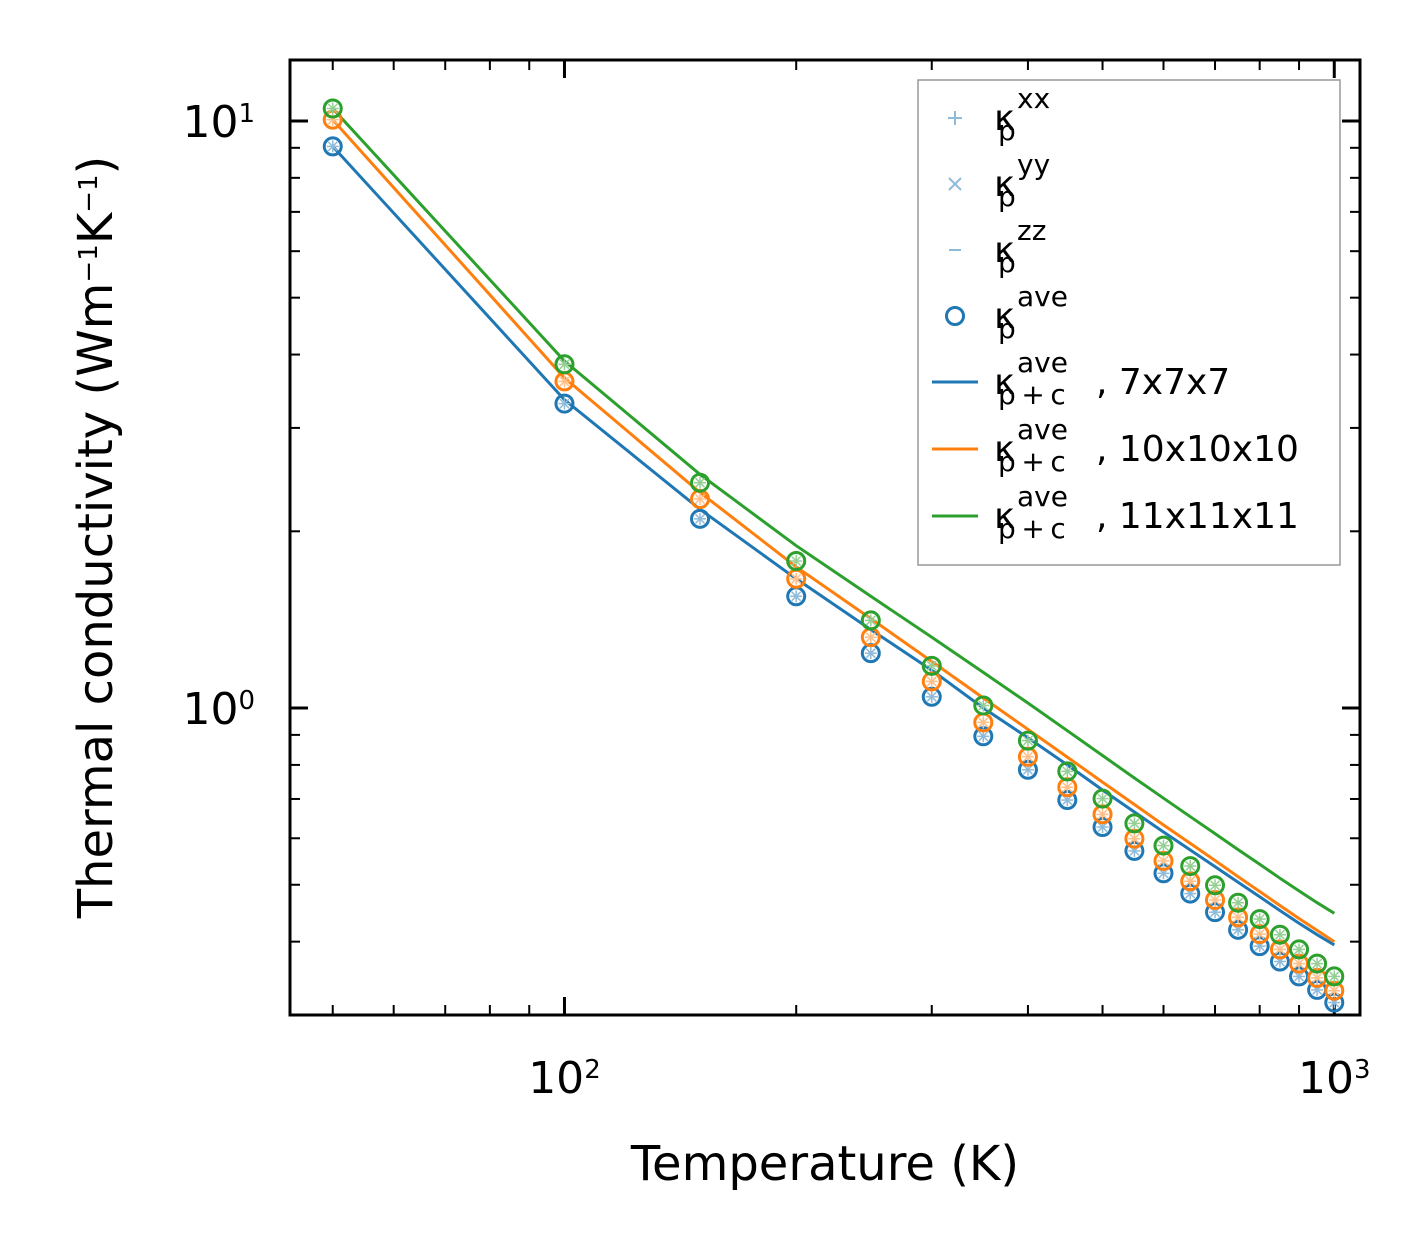  What do you see at coordinates (824, 1164) in the screenshot?
I see `x-axis-title: Temperature (K)` at bounding box center [824, 1164].